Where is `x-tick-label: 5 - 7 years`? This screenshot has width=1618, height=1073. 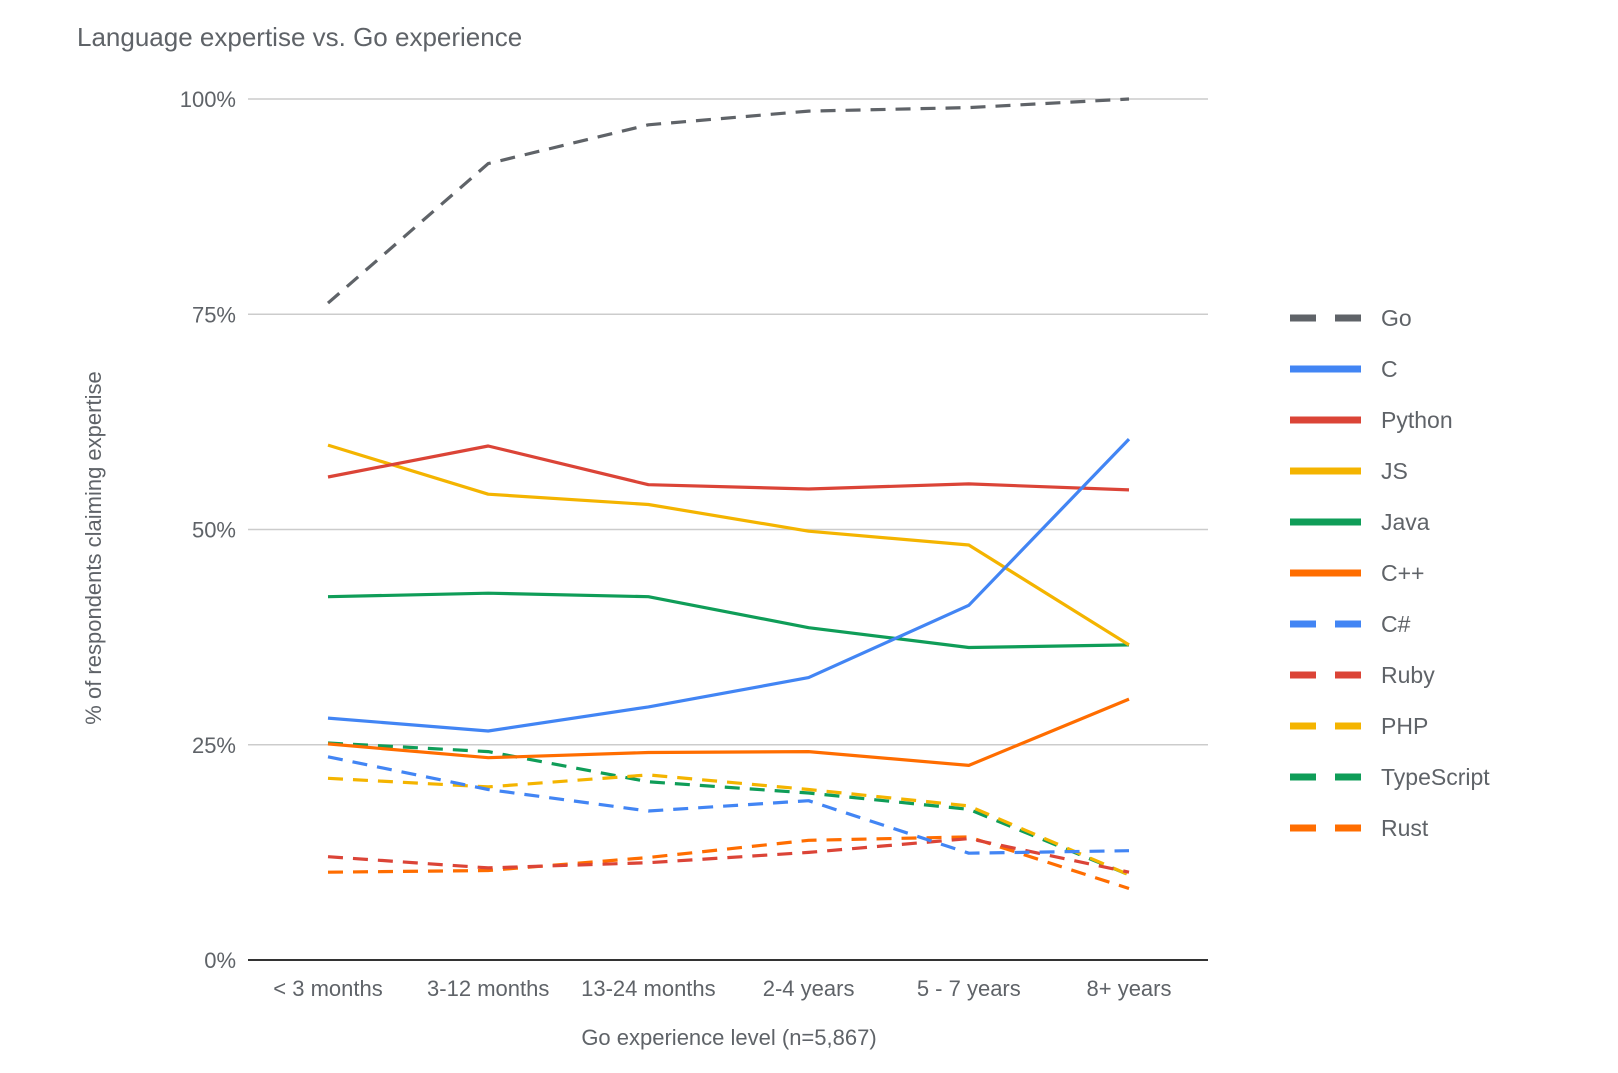 x-tick-label: 5 - 7 years is located at coordinates (969, 988).